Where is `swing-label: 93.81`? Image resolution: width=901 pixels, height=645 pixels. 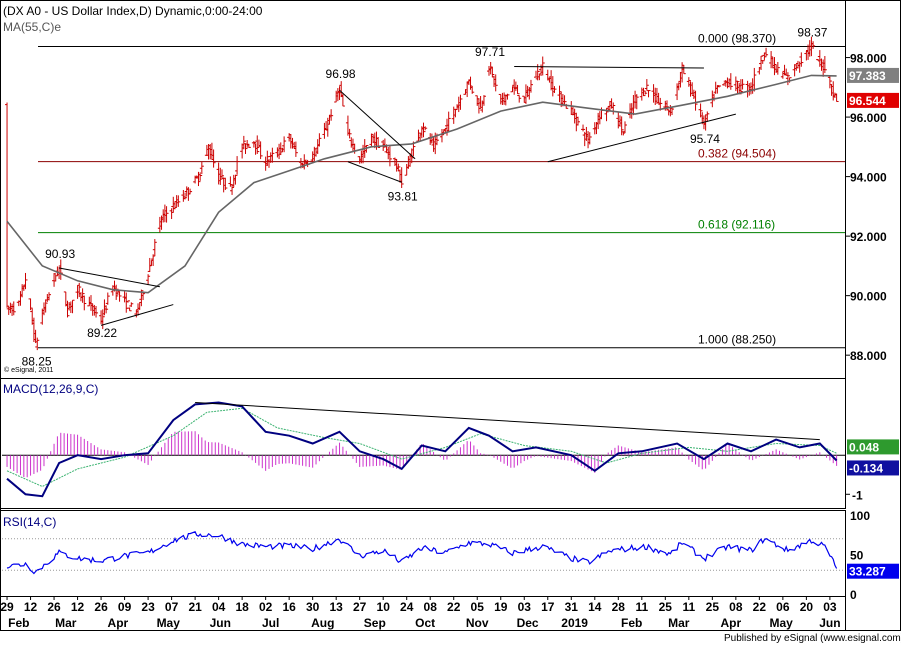 swing-label: 93.81 is located at coordinates (403, 196).